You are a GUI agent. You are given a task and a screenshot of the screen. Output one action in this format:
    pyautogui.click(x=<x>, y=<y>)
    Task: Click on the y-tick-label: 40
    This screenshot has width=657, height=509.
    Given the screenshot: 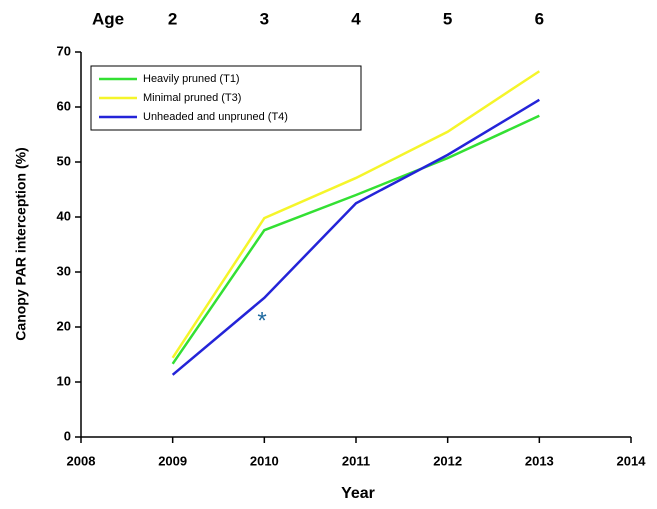 What is the action you would take?
    pyautogui.click(x=64, y=215)
    